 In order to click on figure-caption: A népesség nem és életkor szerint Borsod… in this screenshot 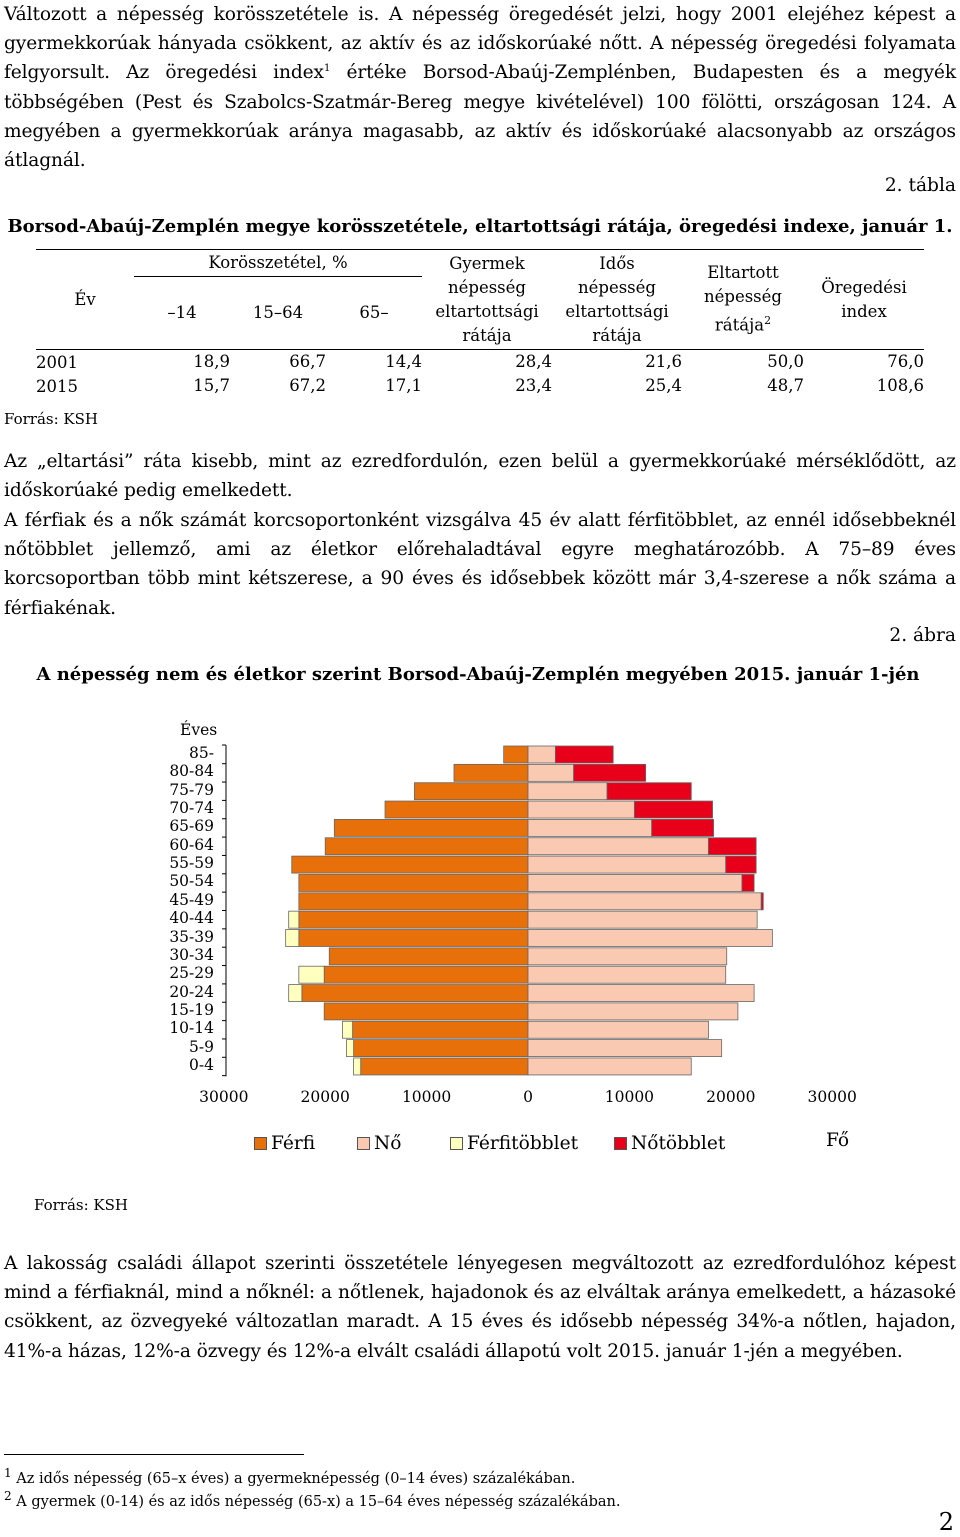, I will do `click(478, 674)`.